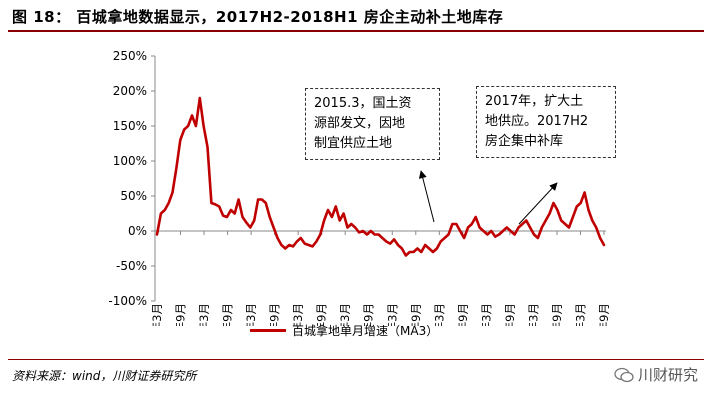 The width and height of the screenshot is (712, 405). Describe the element at coordinates (131, 266) in the screenshot. I see `y-tick-label: -50%` at that location.